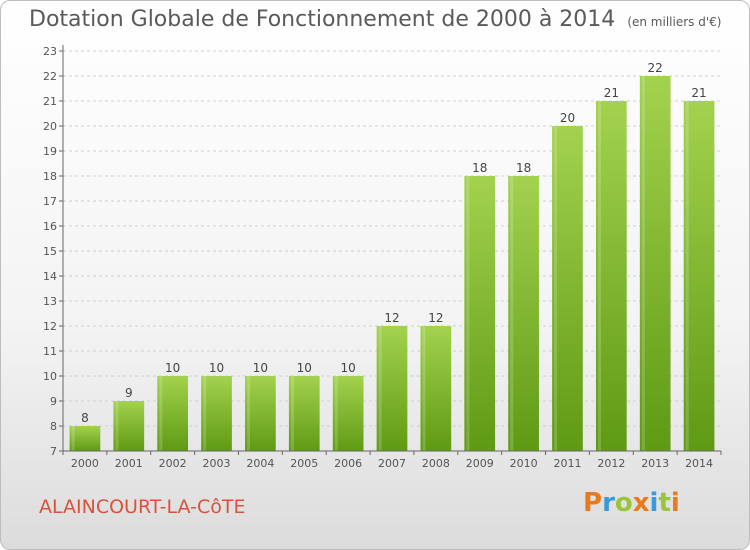 The image size is (750, 550). Describe the element at coordinates (50, 276) in the screenshot. I see `y-tick-label: 14` at that location.